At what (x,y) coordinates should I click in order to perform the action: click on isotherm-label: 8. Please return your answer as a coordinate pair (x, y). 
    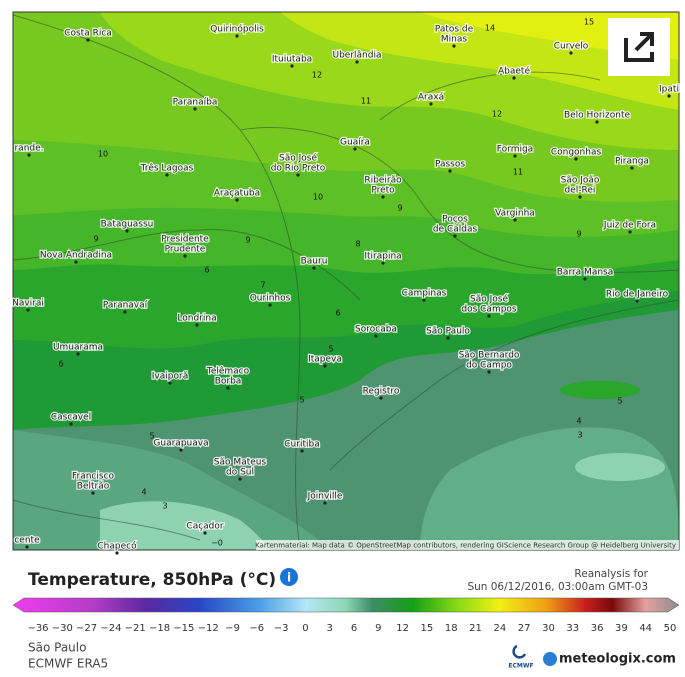
    Looking at the image, I should click on (357, 244).